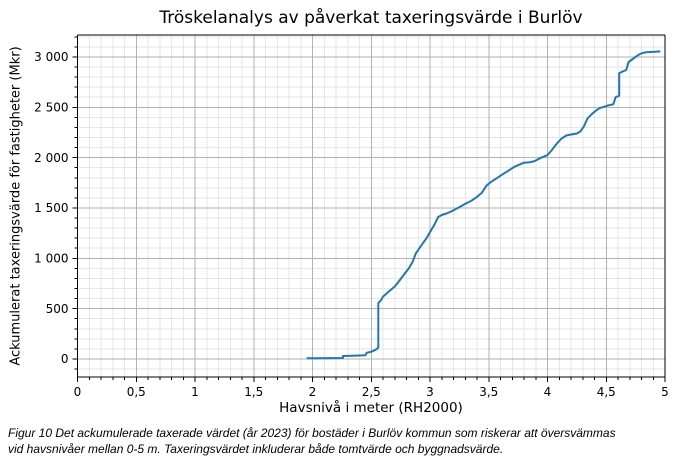 The height and width of the screenshot is (459, 700). What do you see at coordinates (65, 359) in the screenshot?
I see `y-tick-label: 0` at bounding box center [65, 359].